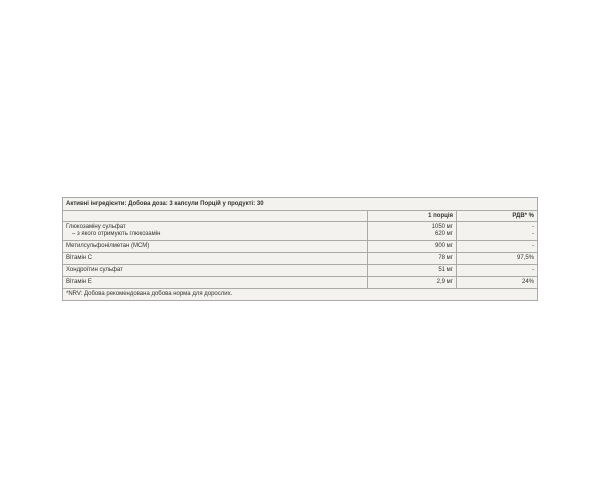  What do you see at coordinates (412, 216) in the screenshot?
I see `header-portion: 1 порція` at bounding box center [412, 216].